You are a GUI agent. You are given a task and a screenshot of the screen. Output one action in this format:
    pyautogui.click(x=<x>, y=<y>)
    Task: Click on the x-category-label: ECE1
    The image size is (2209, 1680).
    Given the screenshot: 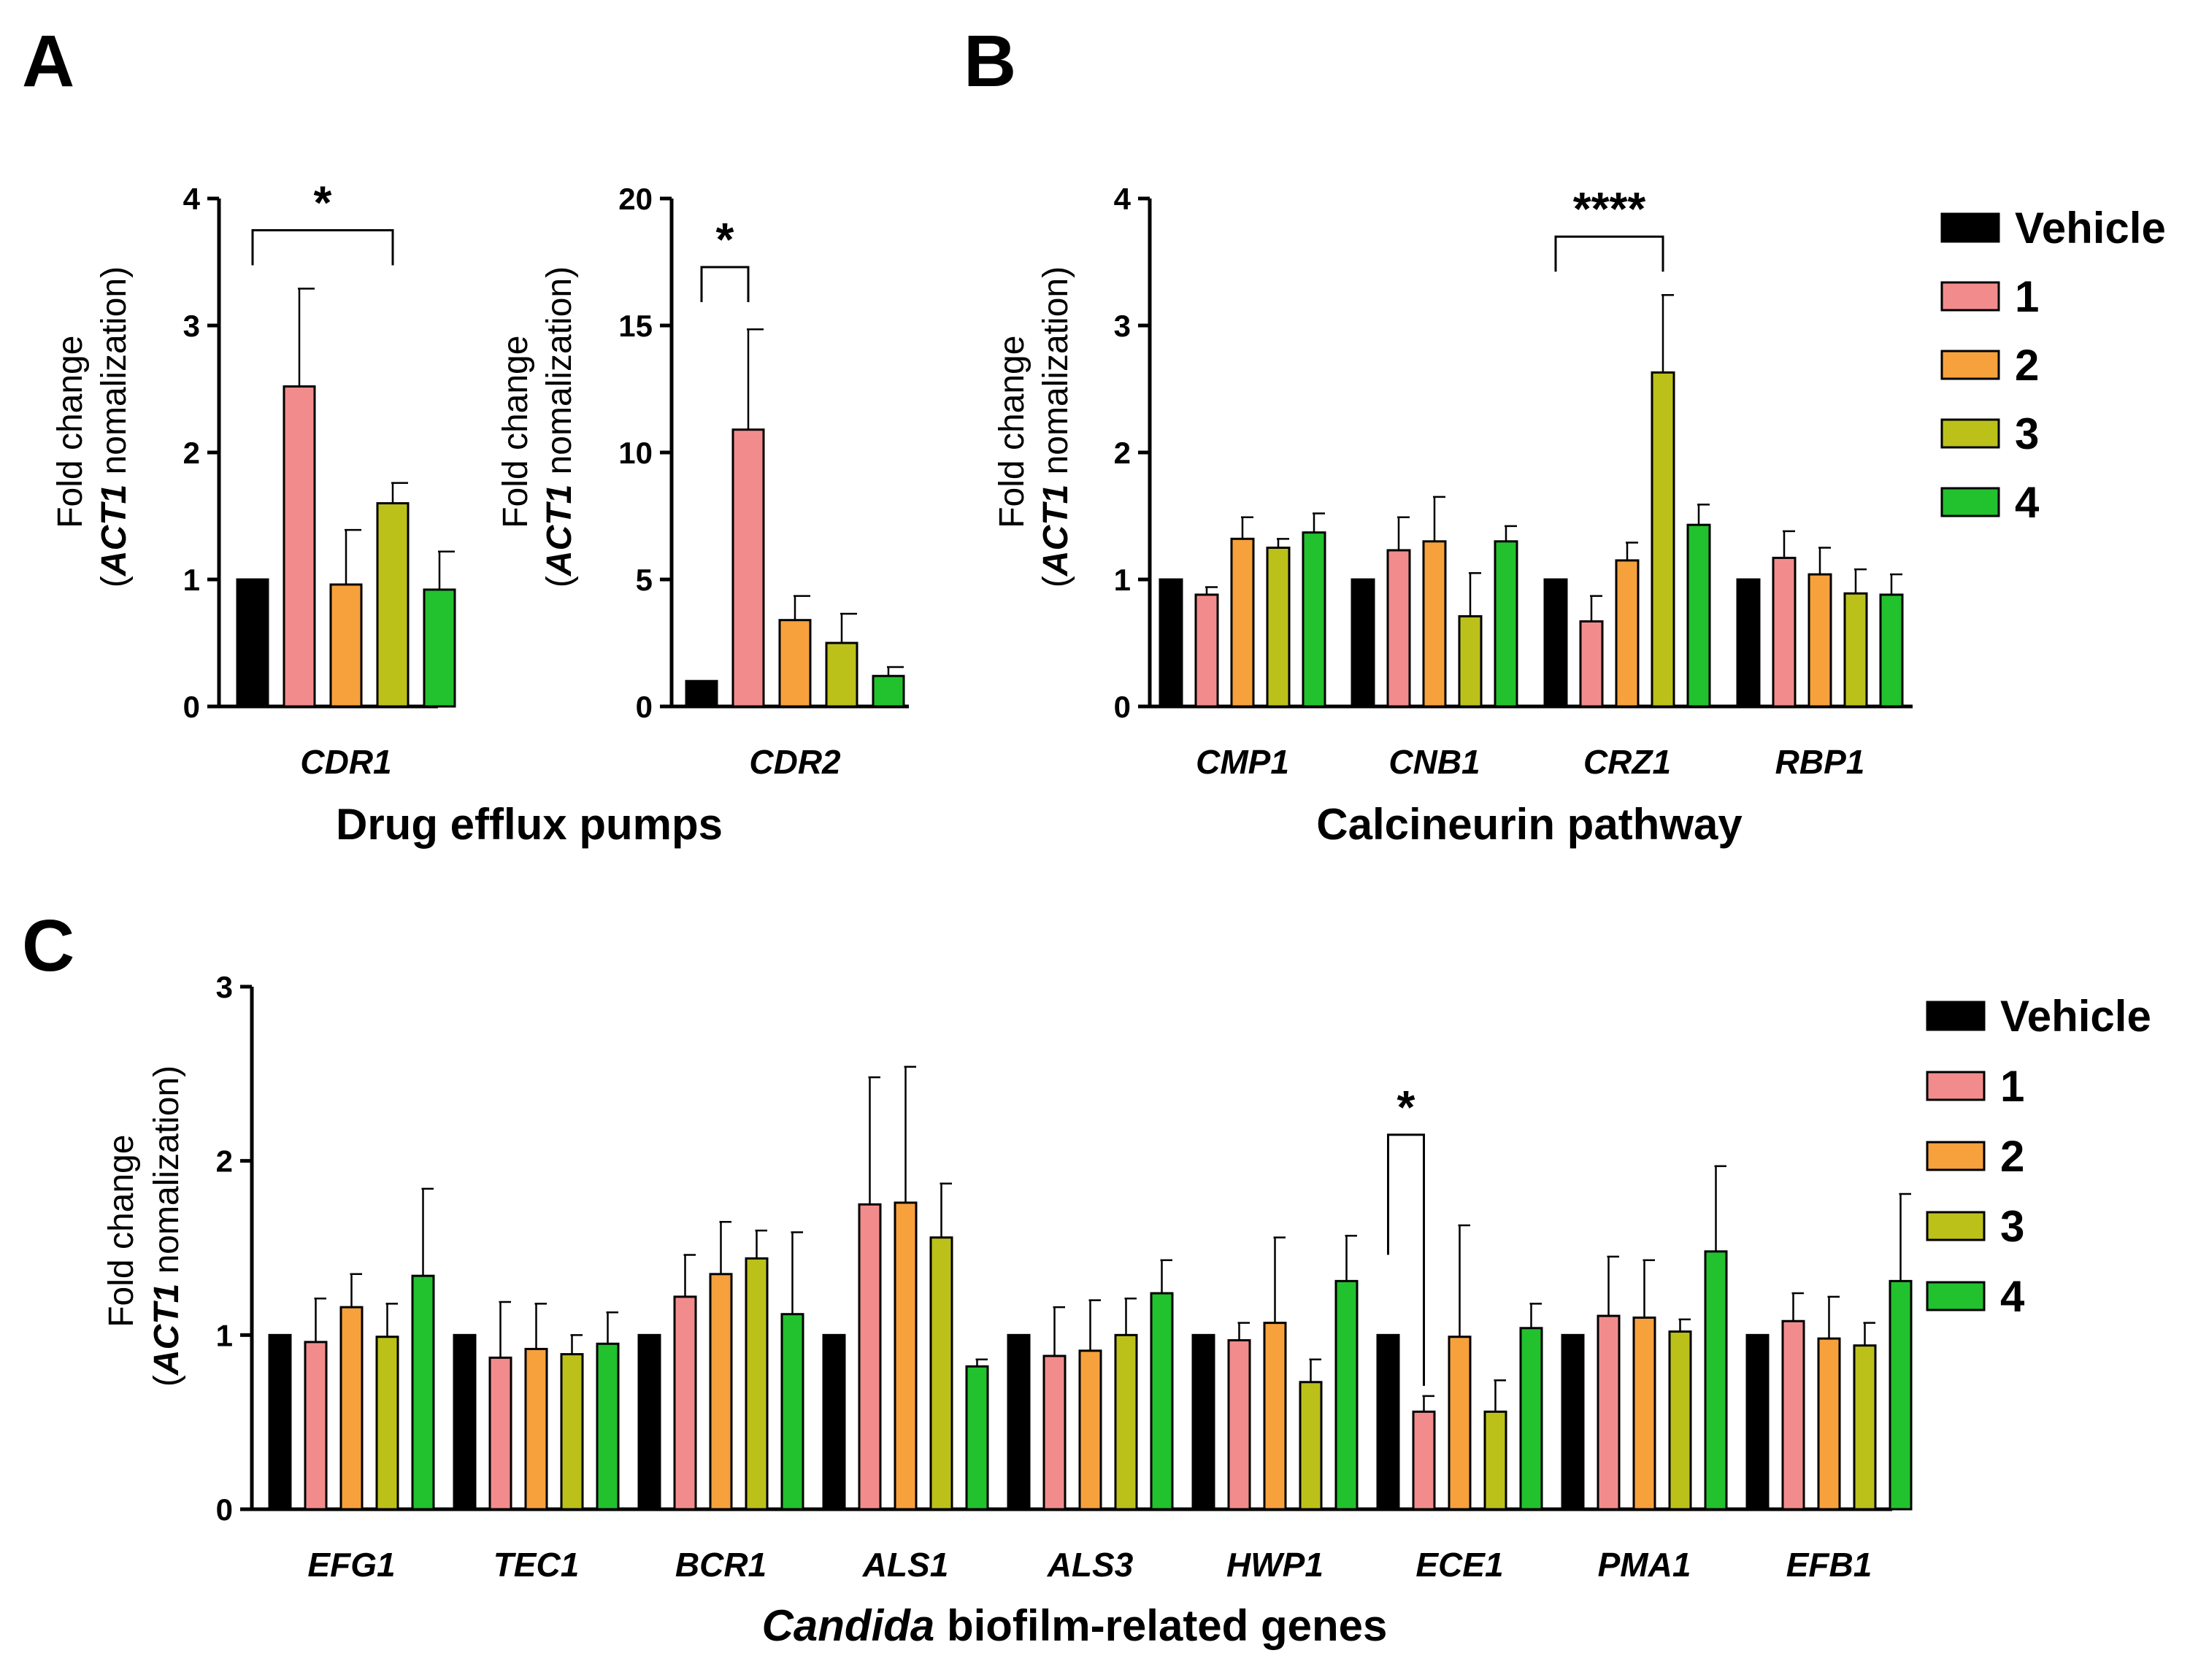 What is the action you would take?
    pyautogui.click(x=1459, y=1565)
    